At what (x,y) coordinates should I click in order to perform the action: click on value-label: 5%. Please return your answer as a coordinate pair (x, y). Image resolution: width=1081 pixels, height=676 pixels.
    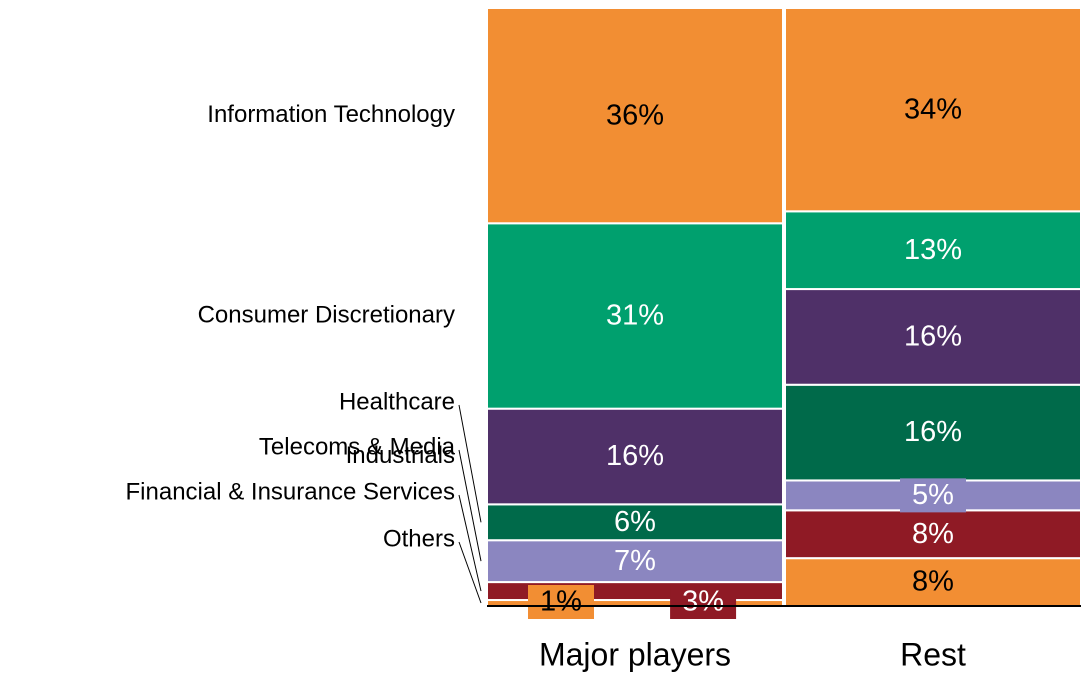
    Looking at the image, I should click on (933, 495).